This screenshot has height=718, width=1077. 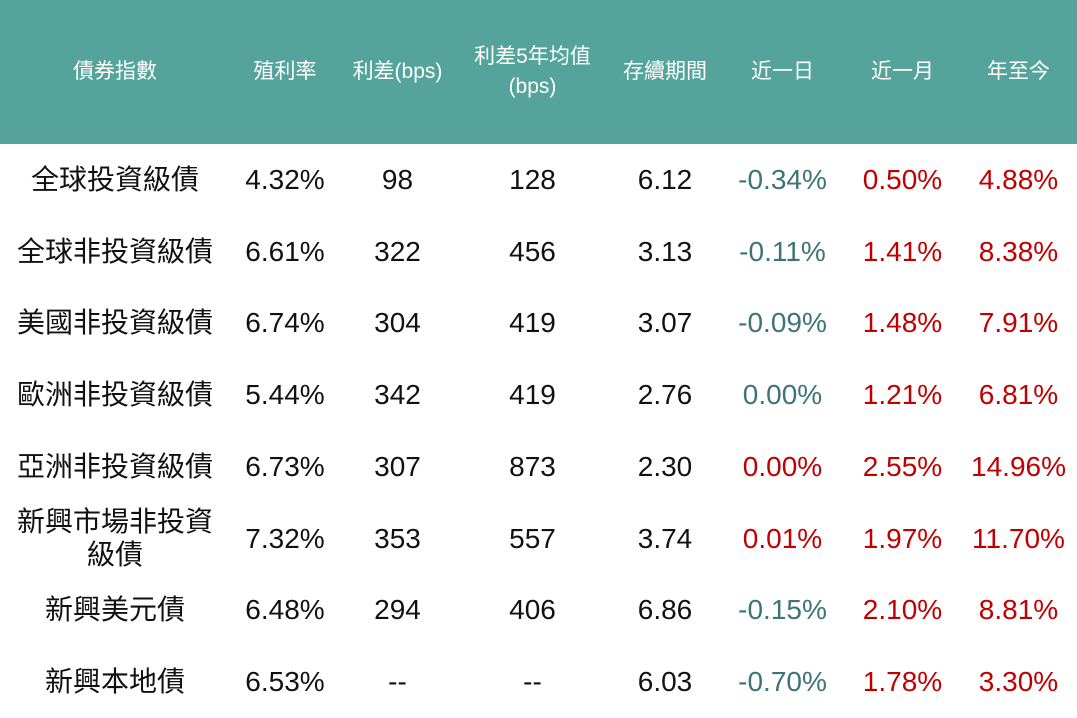 I want to click on yield-cell: 6.53%, so click(x=285, y=682).